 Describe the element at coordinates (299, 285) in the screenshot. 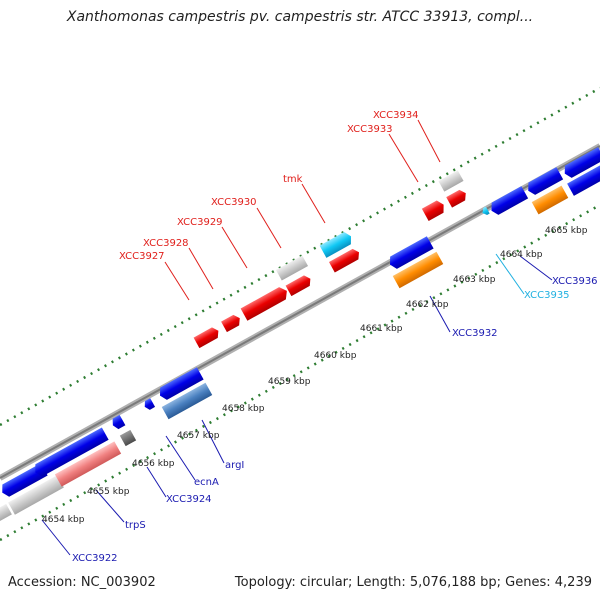

I see `gene-XCC3930` at that location.